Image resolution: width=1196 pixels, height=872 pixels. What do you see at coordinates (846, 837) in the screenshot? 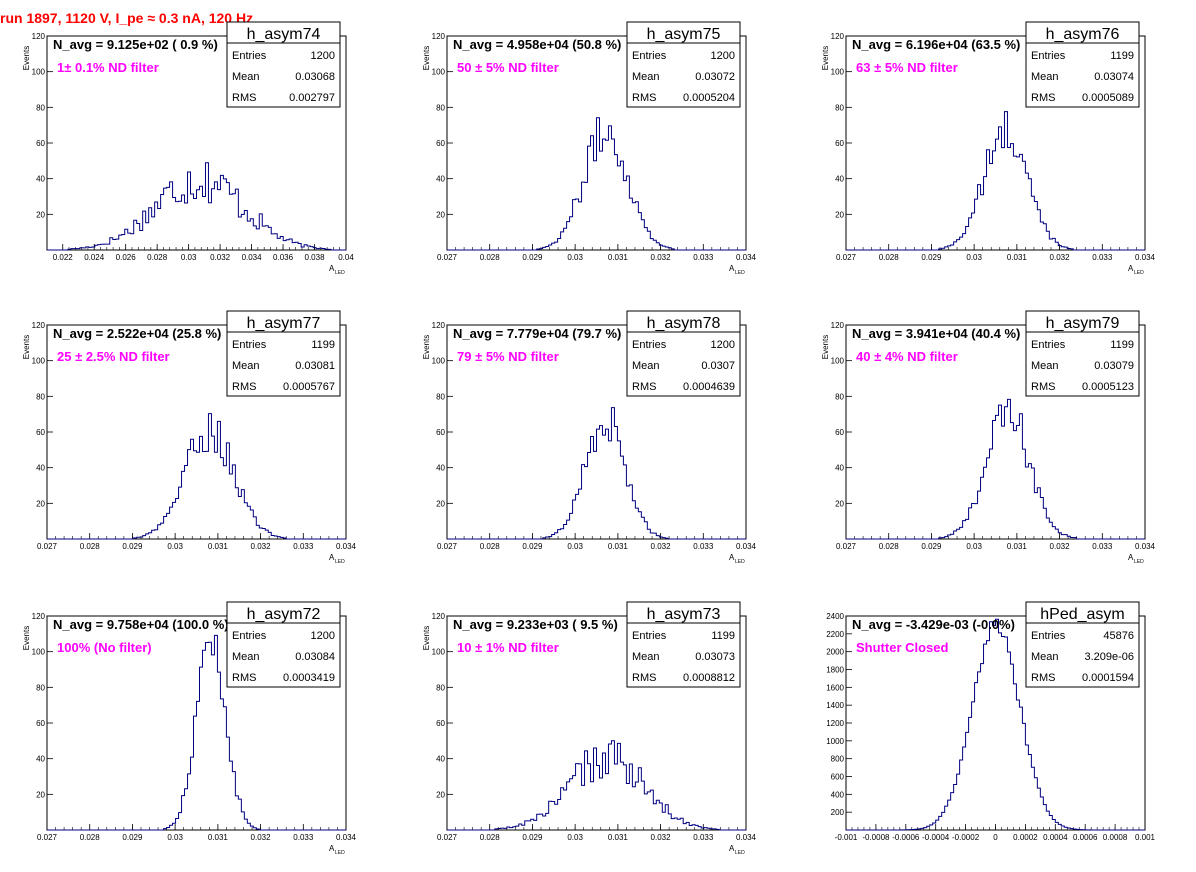
I see `x-tick-label: -0.001` at bounding box center [846, 837].